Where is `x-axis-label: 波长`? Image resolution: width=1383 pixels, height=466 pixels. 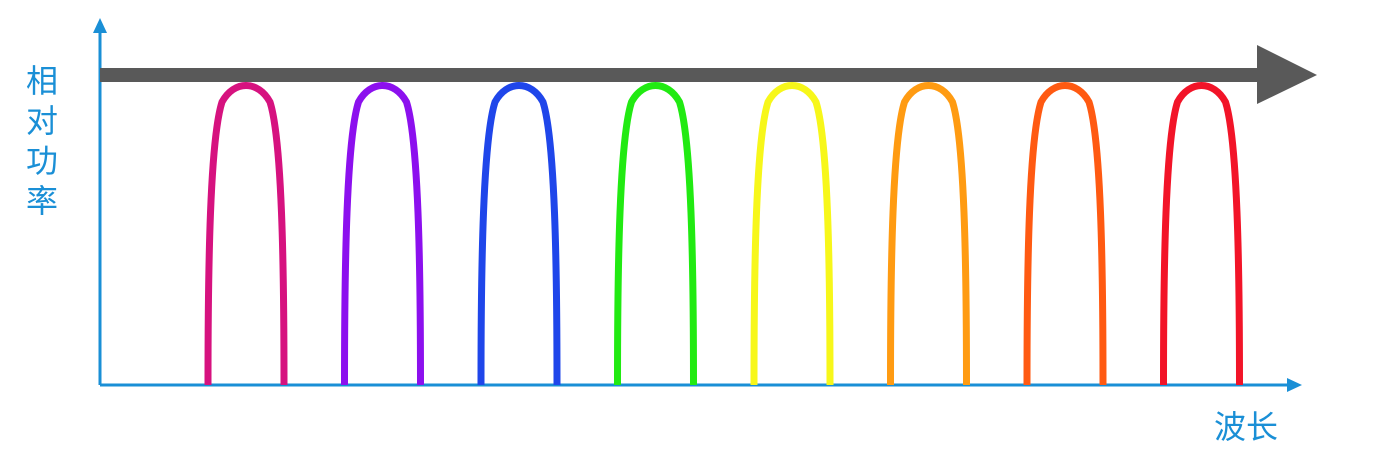
x-axis-label: 波长 is located at coordinates (1246, 427).